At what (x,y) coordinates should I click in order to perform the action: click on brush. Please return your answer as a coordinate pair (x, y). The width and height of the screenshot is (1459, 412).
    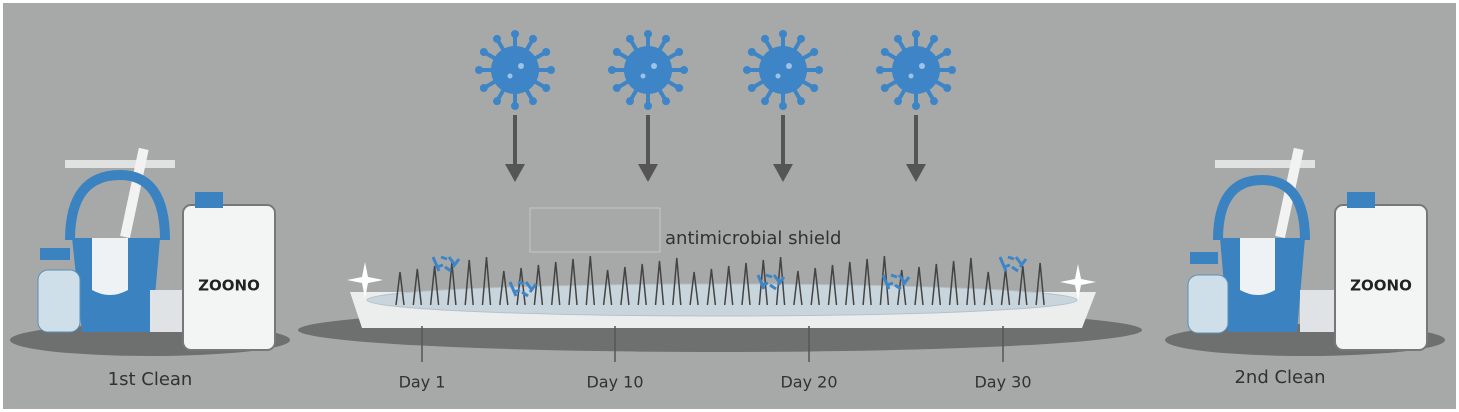
    Looking at the image, I should click on (134, 192).